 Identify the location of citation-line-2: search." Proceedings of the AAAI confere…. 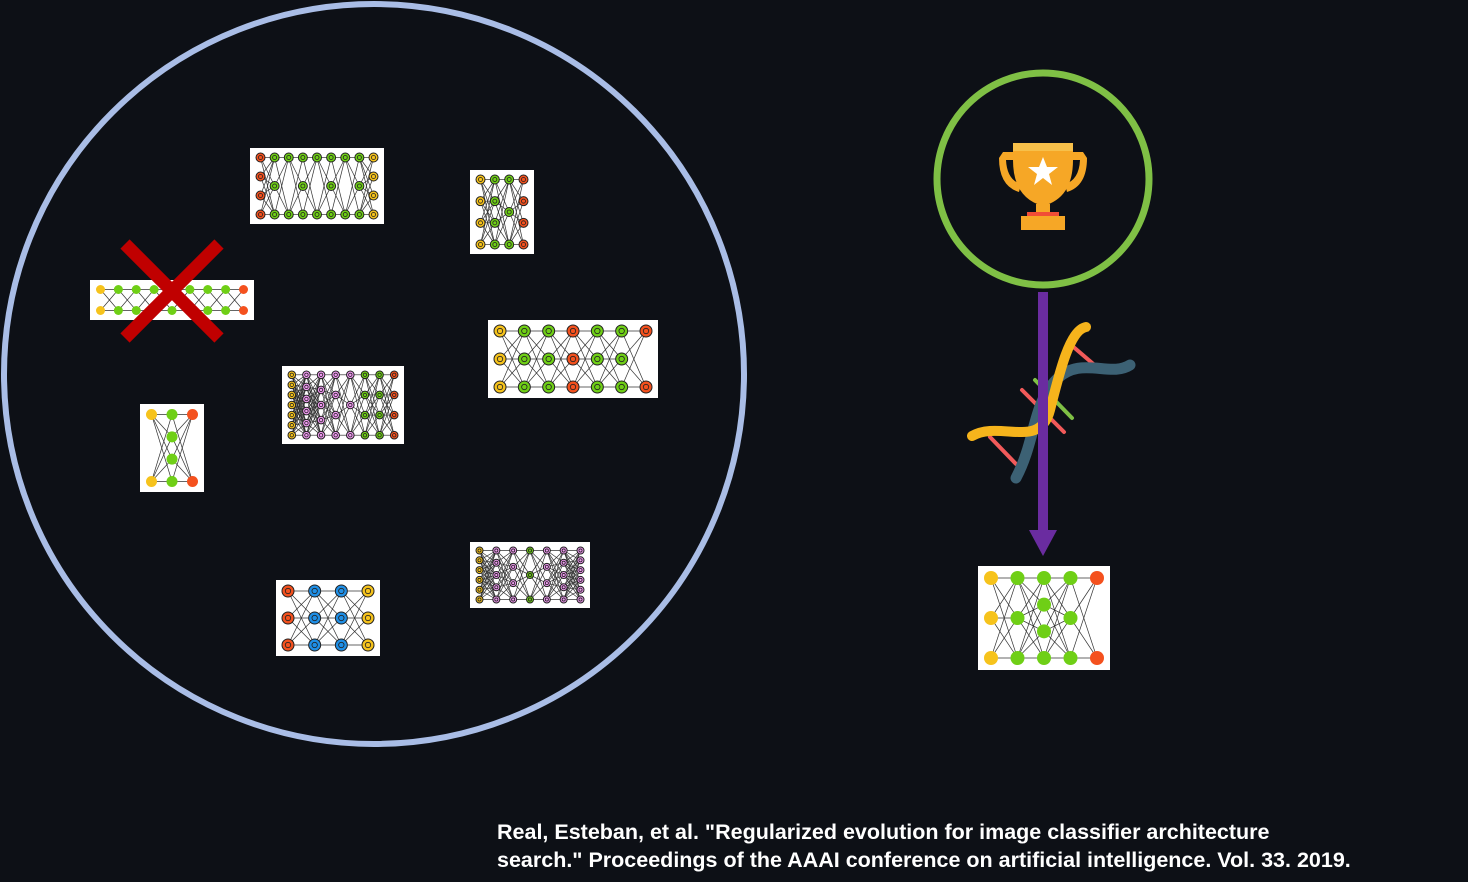
(924, 860).